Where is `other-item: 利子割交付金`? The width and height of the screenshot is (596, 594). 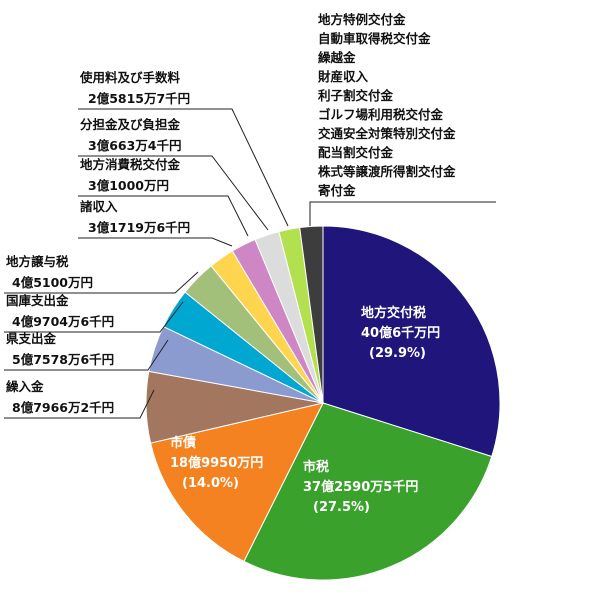
other-item: 利子割交付金 is located at coordinates (356, 95).